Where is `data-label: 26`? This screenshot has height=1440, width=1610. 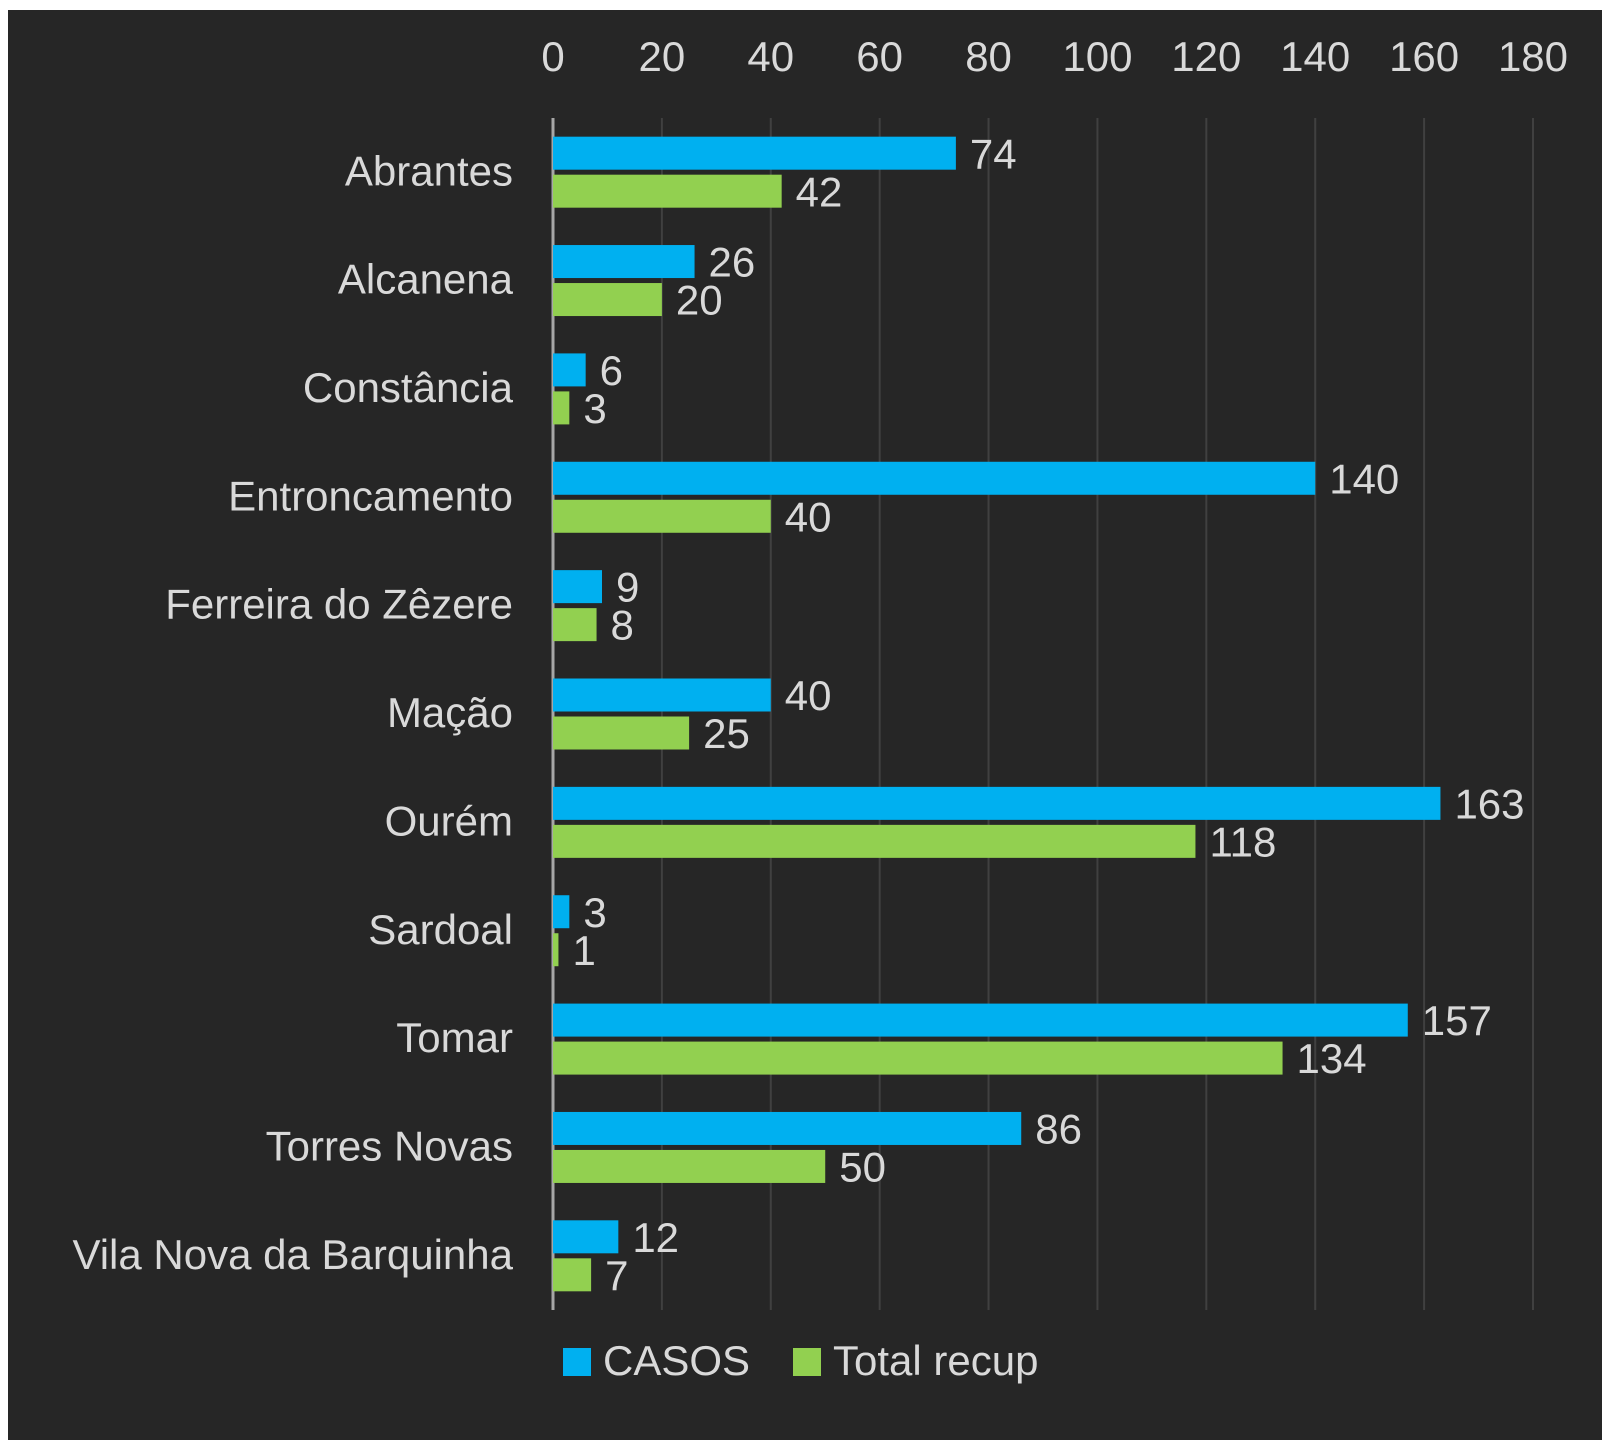
data-label: 26 is located at coordinates (732, 262).